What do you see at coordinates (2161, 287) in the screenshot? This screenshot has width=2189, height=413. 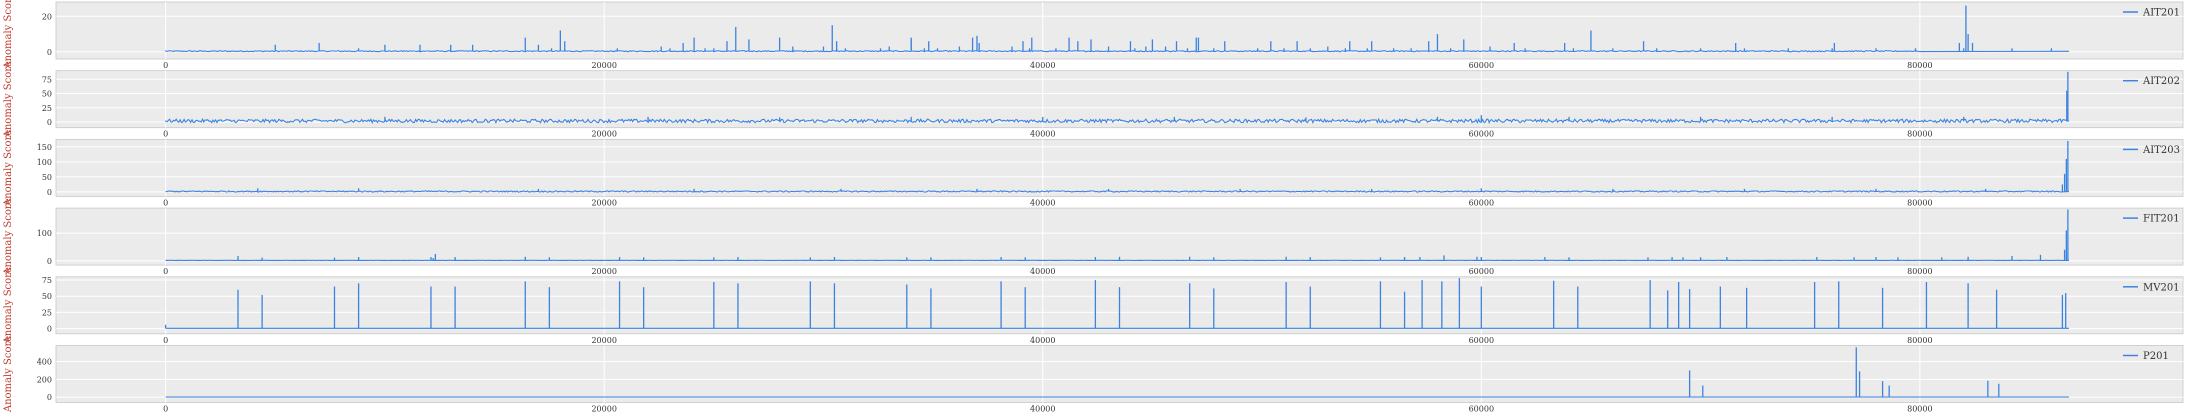 I see `legend-label: MV201` at bounding box center [2161, 287].